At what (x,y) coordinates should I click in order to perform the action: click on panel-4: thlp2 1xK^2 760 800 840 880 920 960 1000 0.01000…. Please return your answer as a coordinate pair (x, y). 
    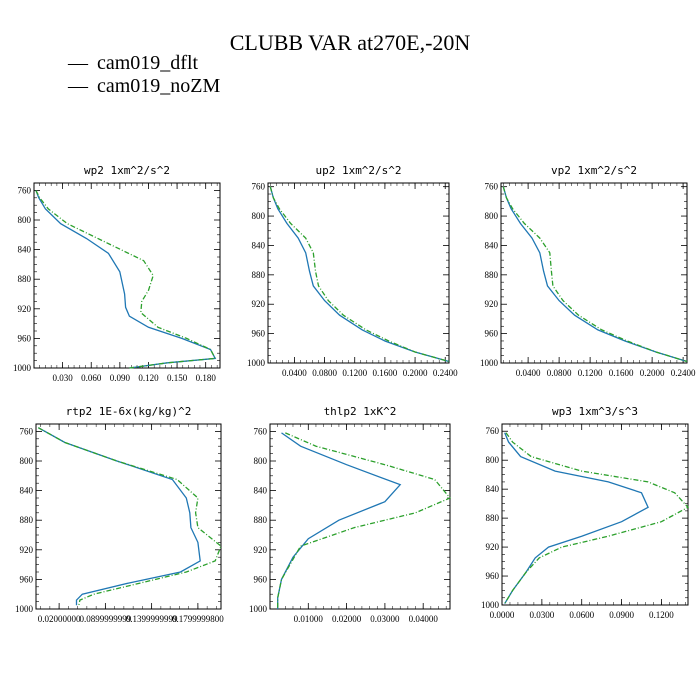
    Looking at the image, I should click on (350, 514).